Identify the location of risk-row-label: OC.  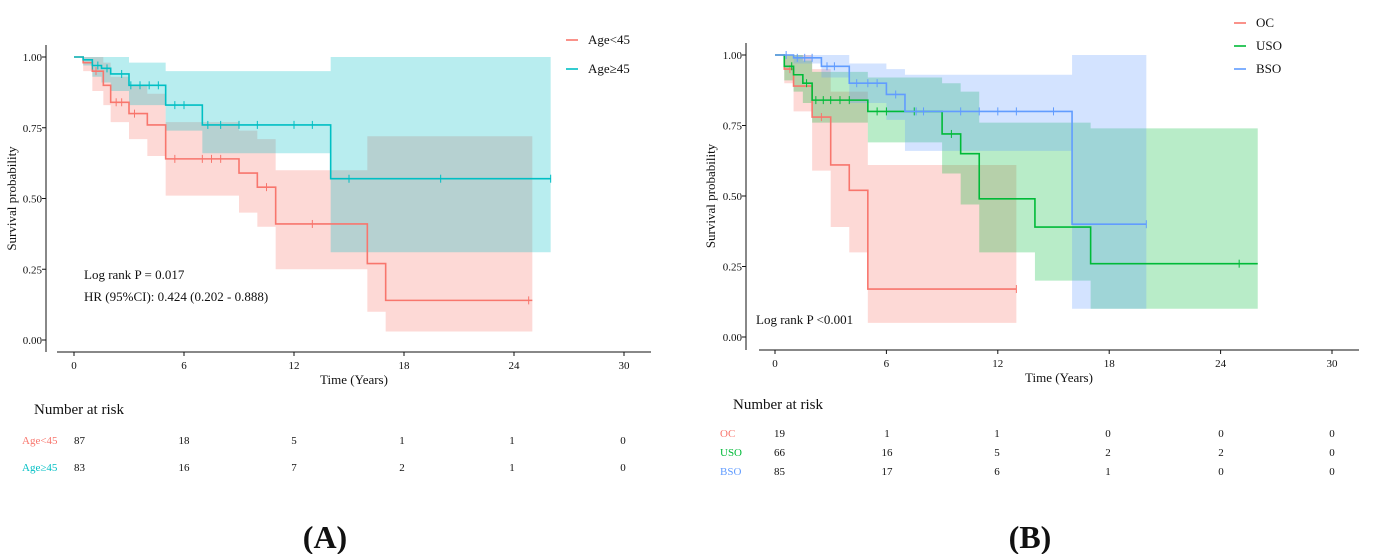
(727, 434).